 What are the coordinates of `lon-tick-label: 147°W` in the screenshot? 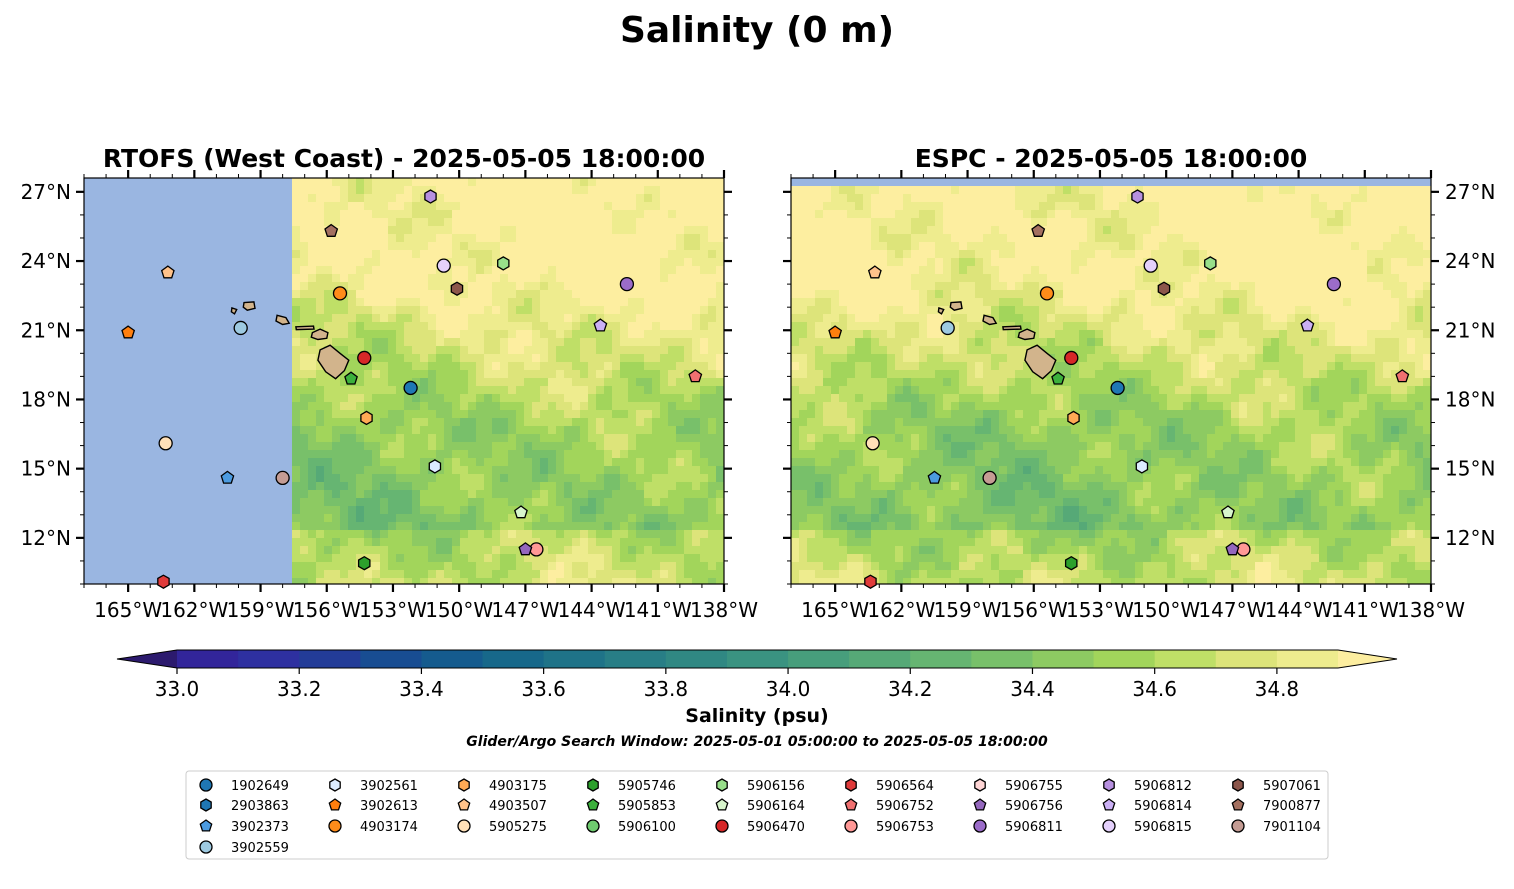 It's located at (525, 610).